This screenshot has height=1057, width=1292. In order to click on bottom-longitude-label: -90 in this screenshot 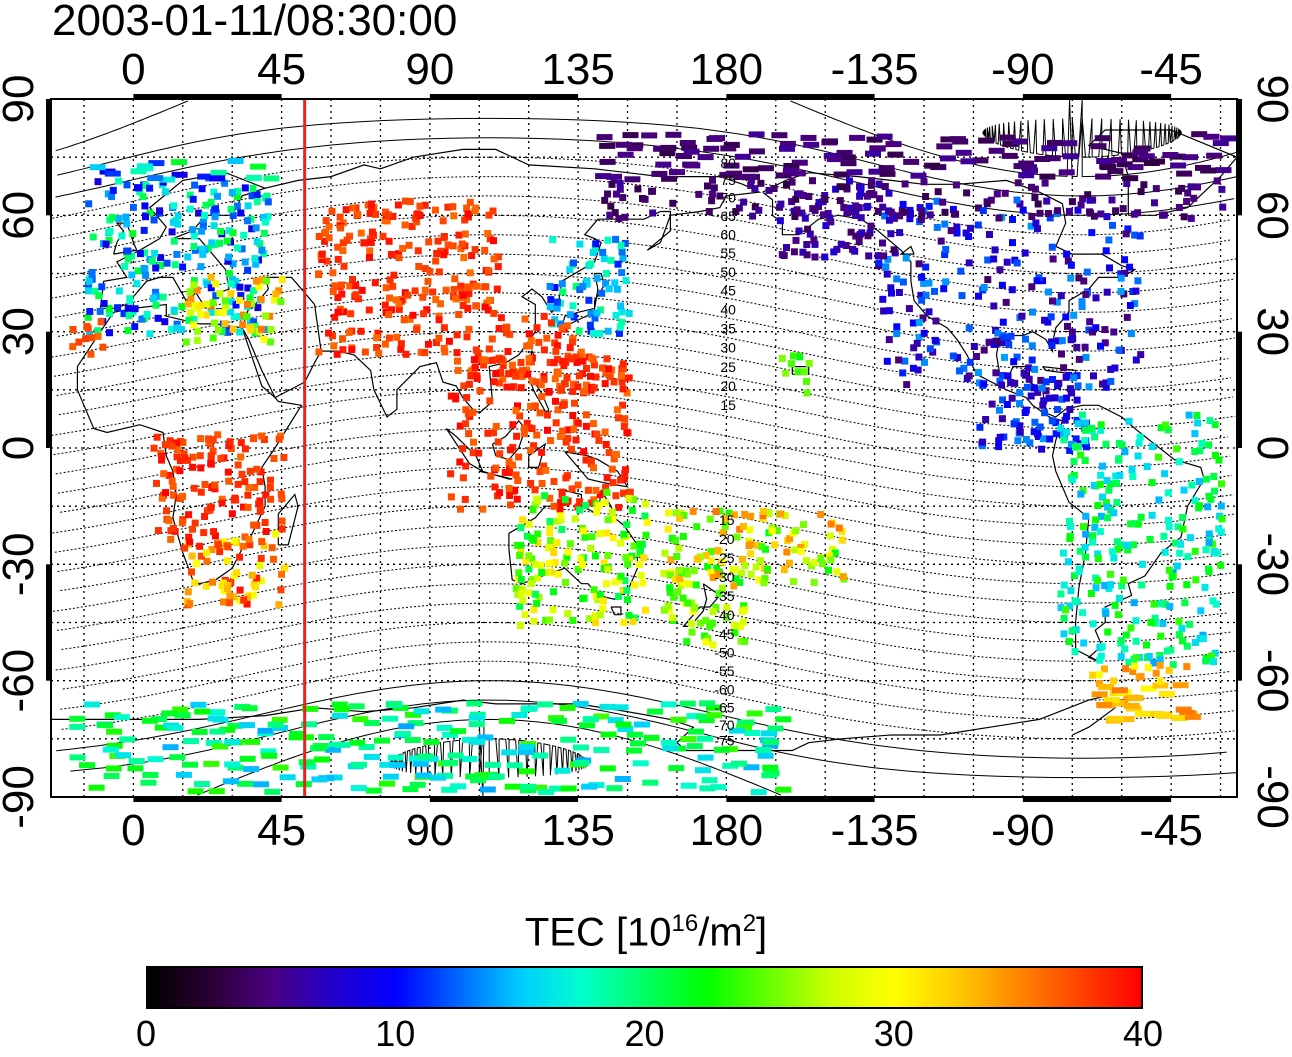, I will do `click(1023, 830)`.